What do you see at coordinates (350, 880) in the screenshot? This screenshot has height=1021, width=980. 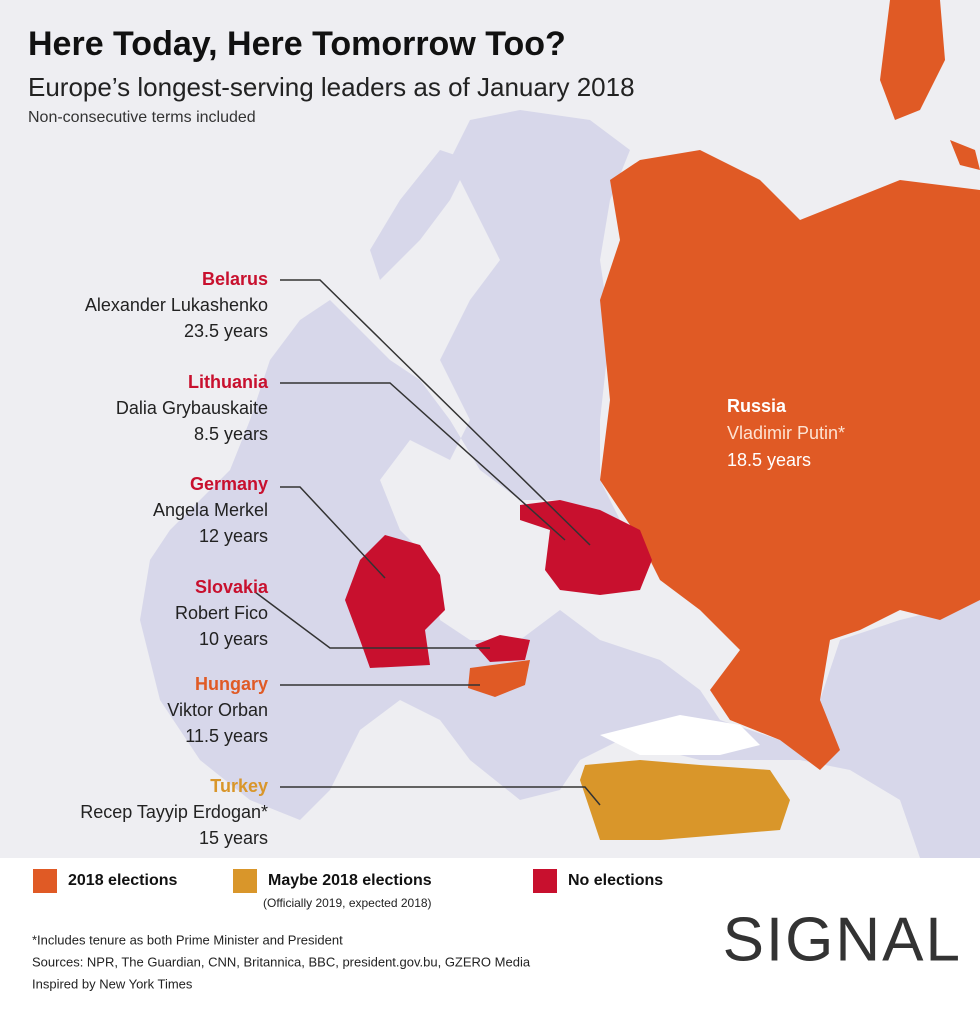 I see `legend-label: Maybe 2018 elections` at bounding box center [350, 880].